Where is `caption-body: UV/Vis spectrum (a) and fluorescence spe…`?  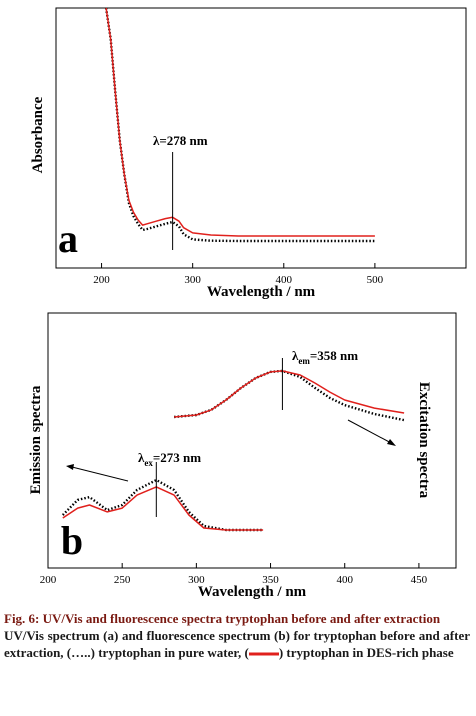
caption-body: UV/Vis spectrum (a) and fluorescence spe… is located at coordinates (237, 644).